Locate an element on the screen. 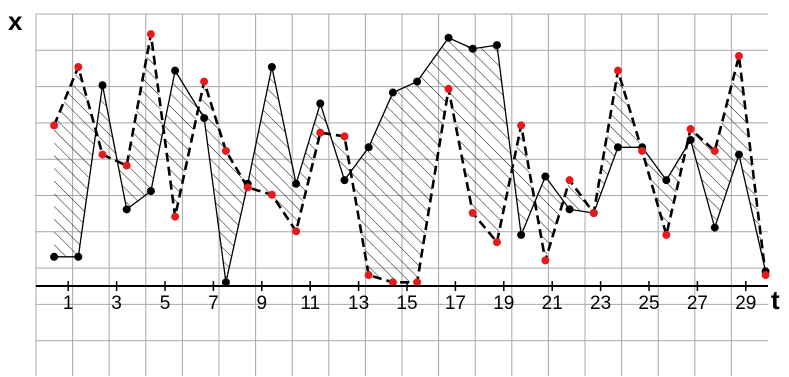 The height and width of the screenshot is (377, 789). x-tick-labels: 1 3 5 7 9 11 13 15 17 19 21 23 25 27 29 is located at coordinates (409, 297).